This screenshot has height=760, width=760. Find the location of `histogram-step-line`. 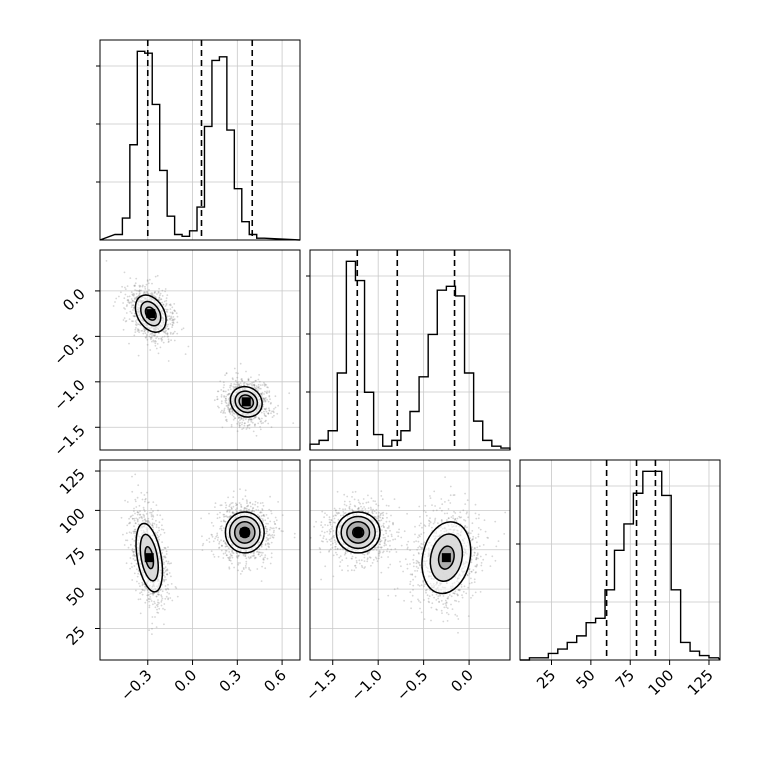

histogram-step-line is located at coordinates (620, 565).